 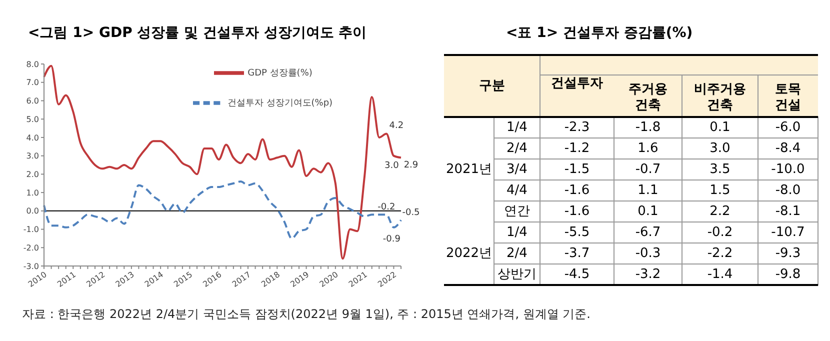 I want to click on data-label: -3.7, so click(x=577, y=253).